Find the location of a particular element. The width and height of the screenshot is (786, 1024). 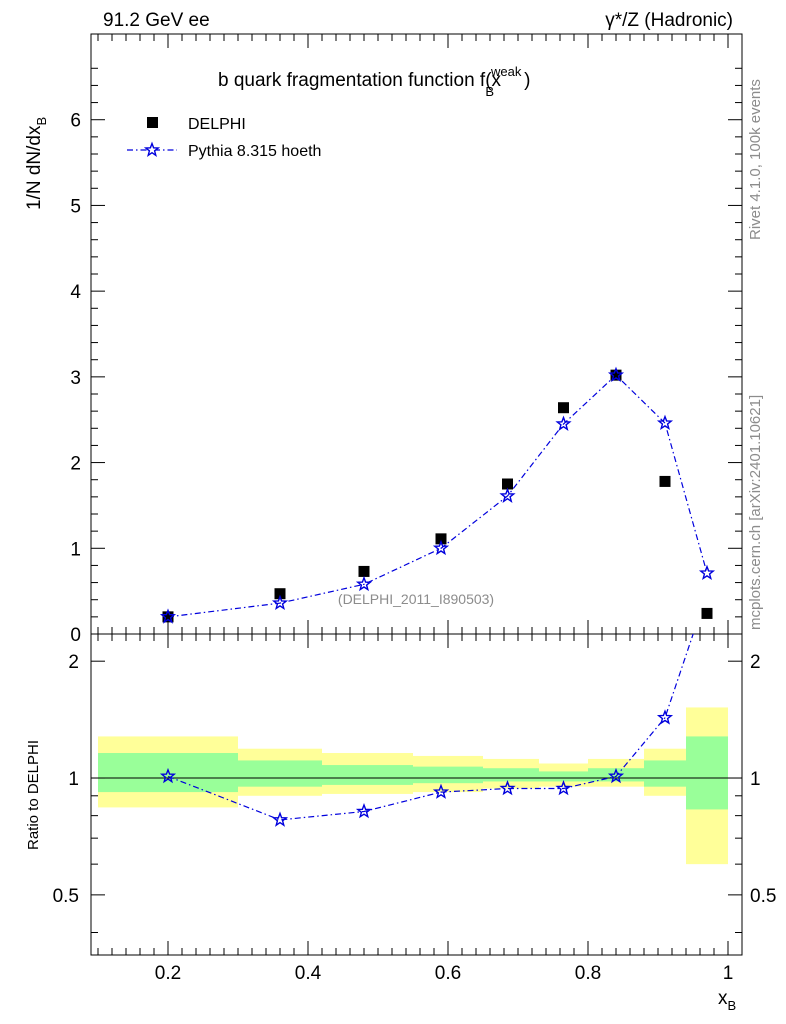

legend-pythia-label: Pythia 8.315 hoeth is located at coordinates (254, 151).